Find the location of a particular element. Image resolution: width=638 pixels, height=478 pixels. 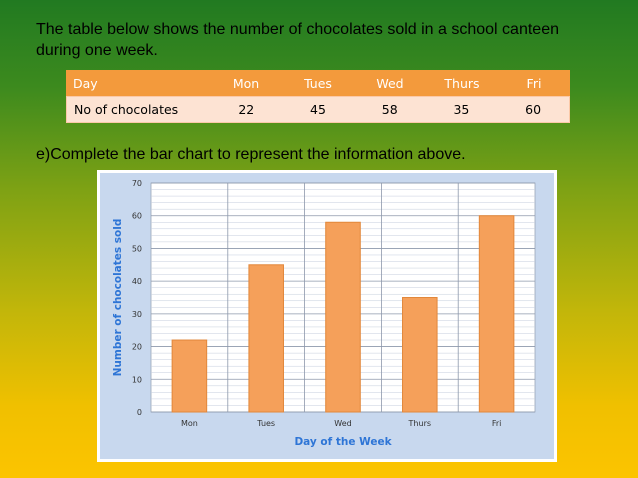

table-header-cell: Day is located at coordinates (85, 83).